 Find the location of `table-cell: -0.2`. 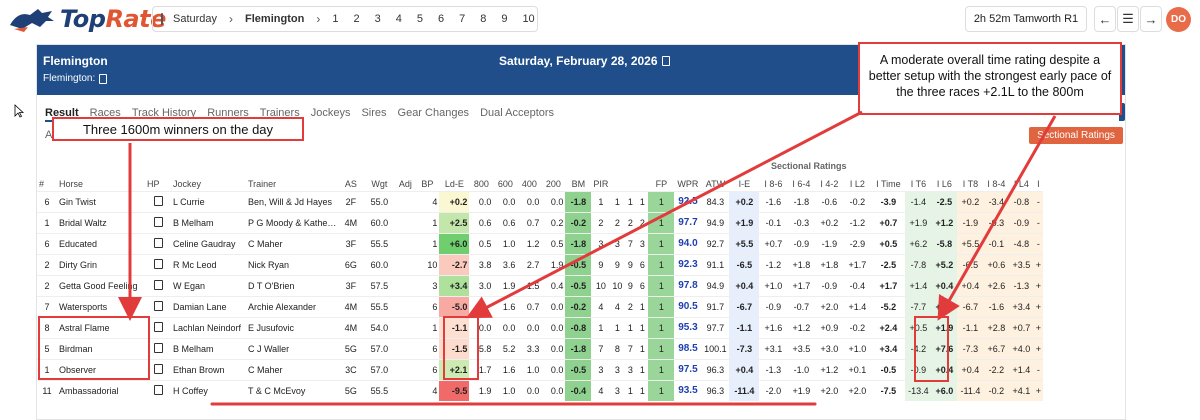

table-cell: -0.2 is located at coordinates (578, 306).